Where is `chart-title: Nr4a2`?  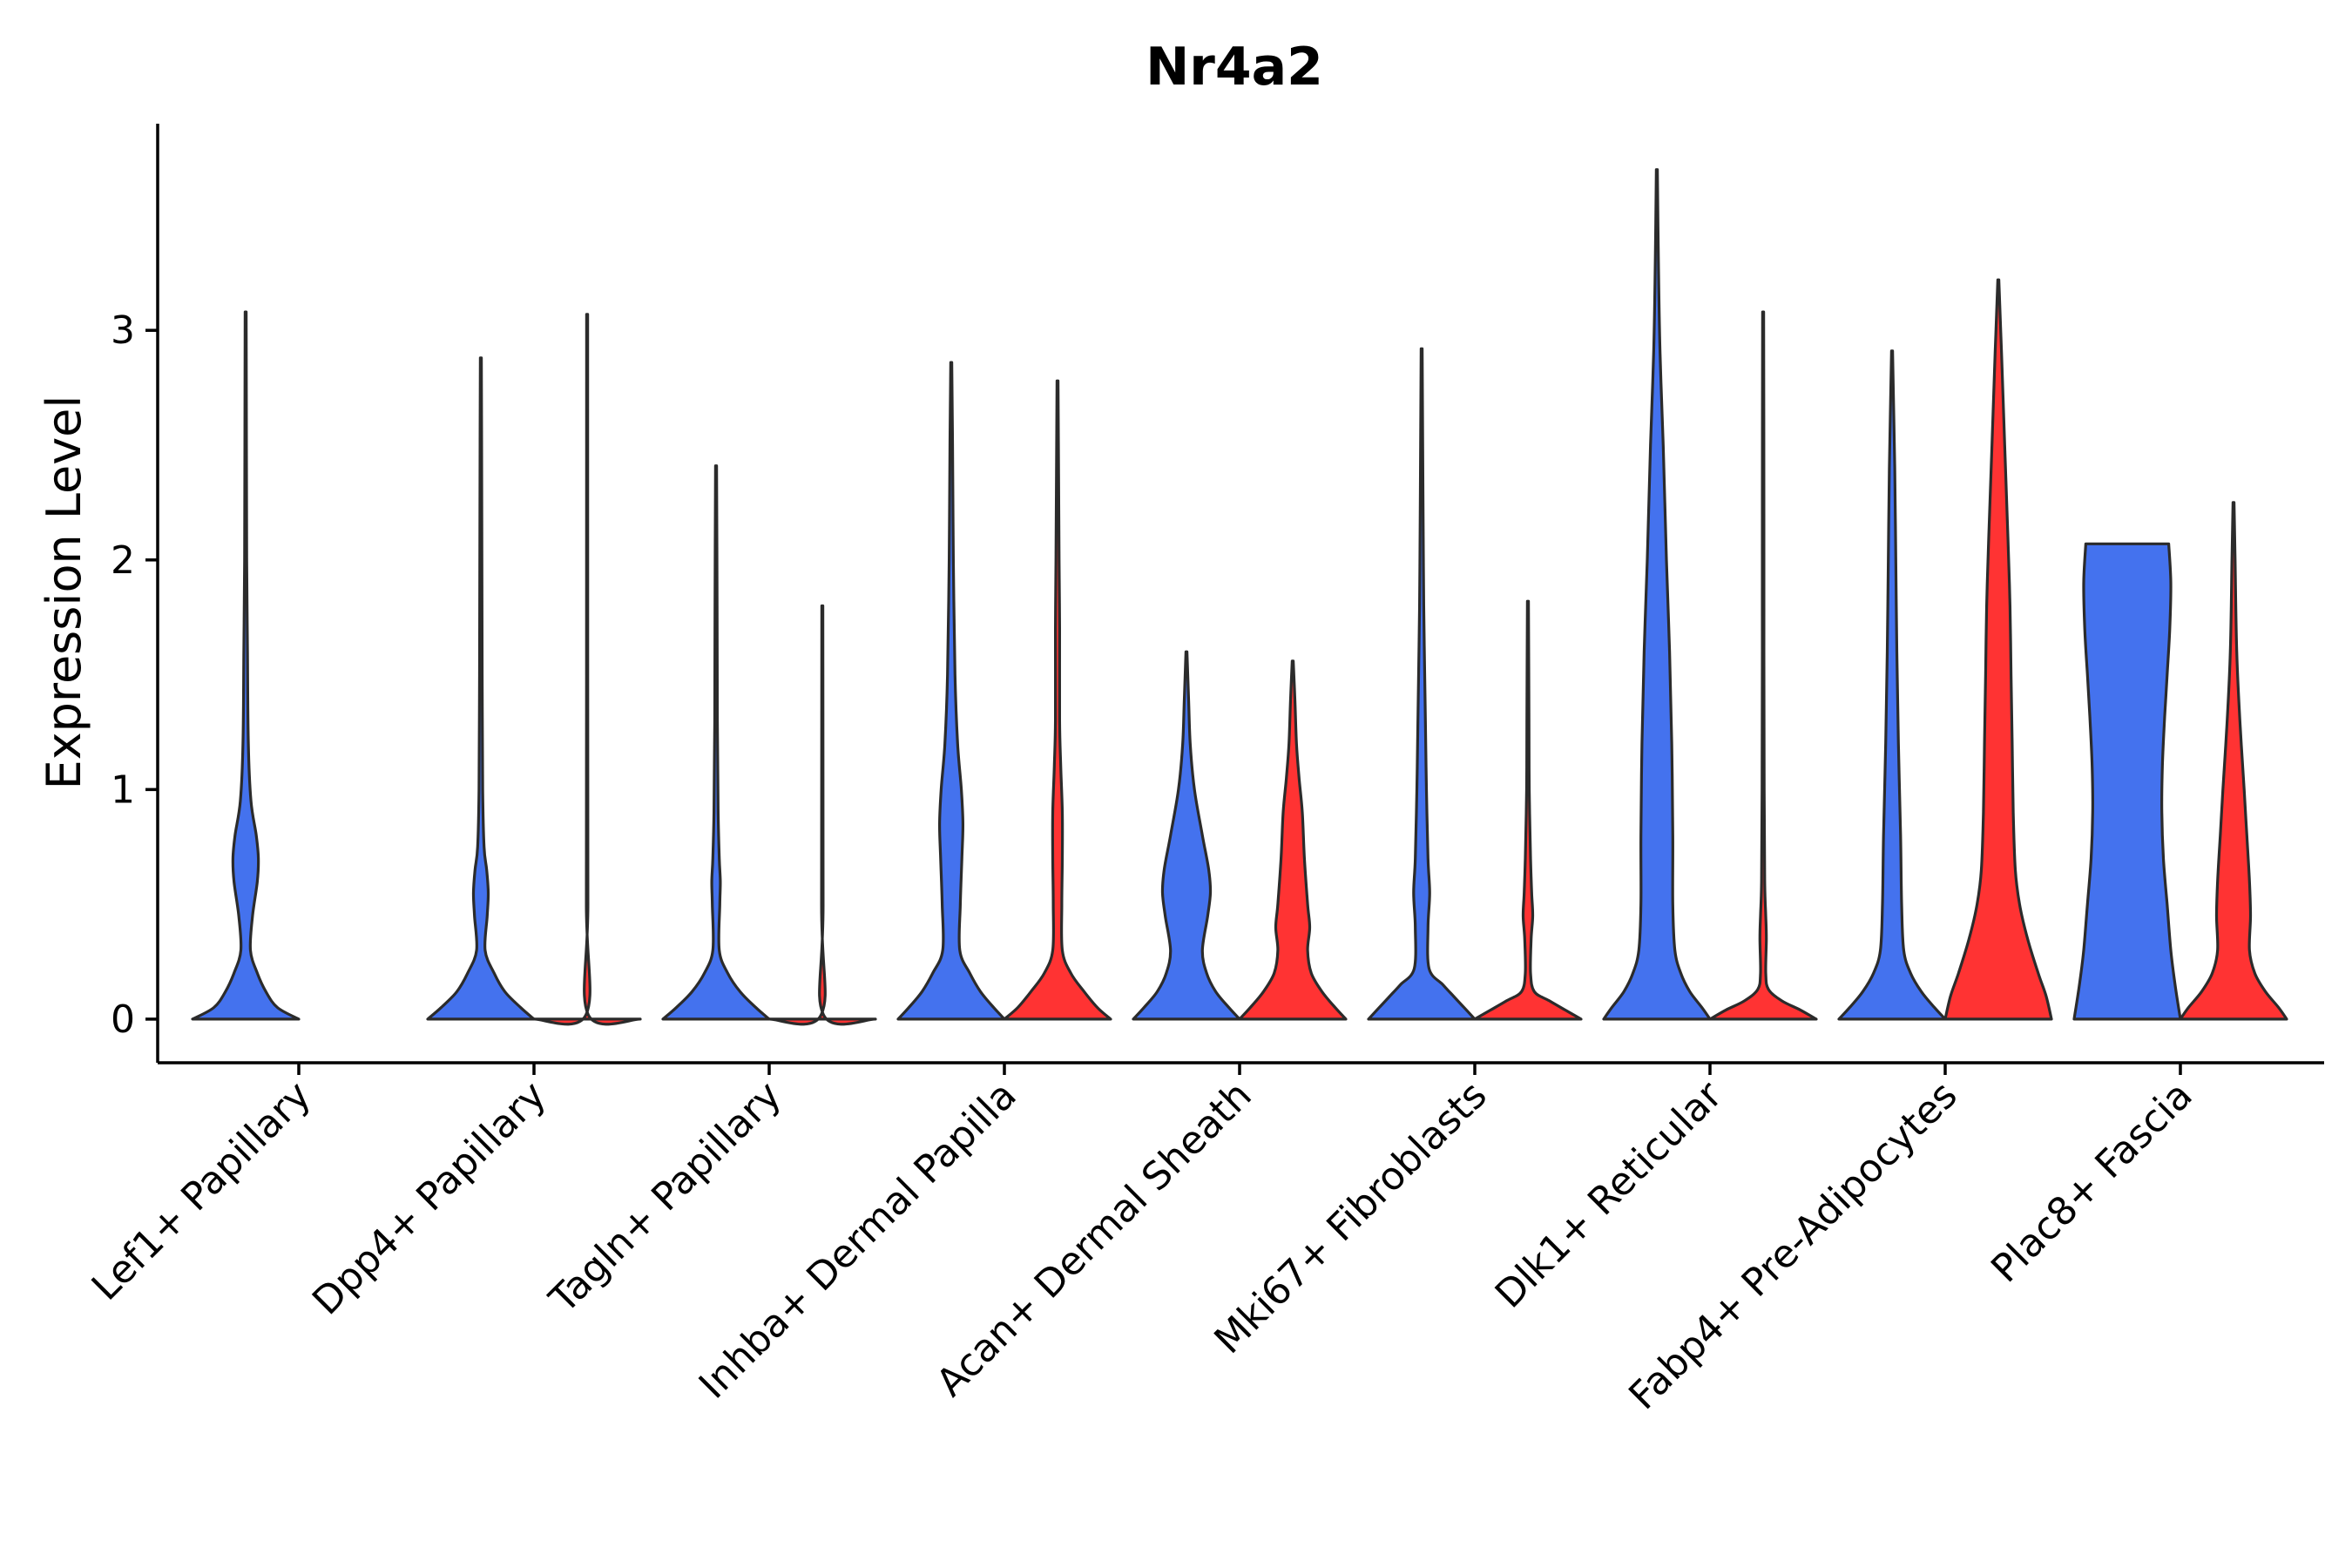
chart-title: Nr4a2 is located at coordinates (1234, 67).